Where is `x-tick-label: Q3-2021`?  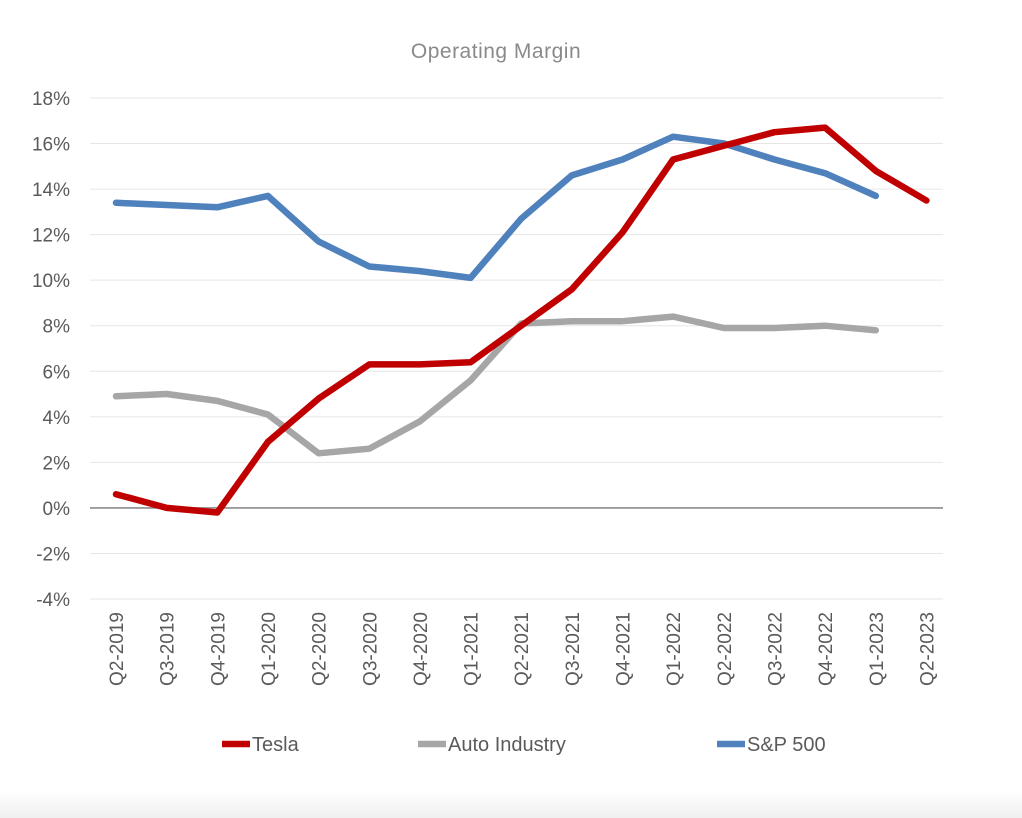
x-tick-label: Q3-2021 is located at coordinates (573, 649).